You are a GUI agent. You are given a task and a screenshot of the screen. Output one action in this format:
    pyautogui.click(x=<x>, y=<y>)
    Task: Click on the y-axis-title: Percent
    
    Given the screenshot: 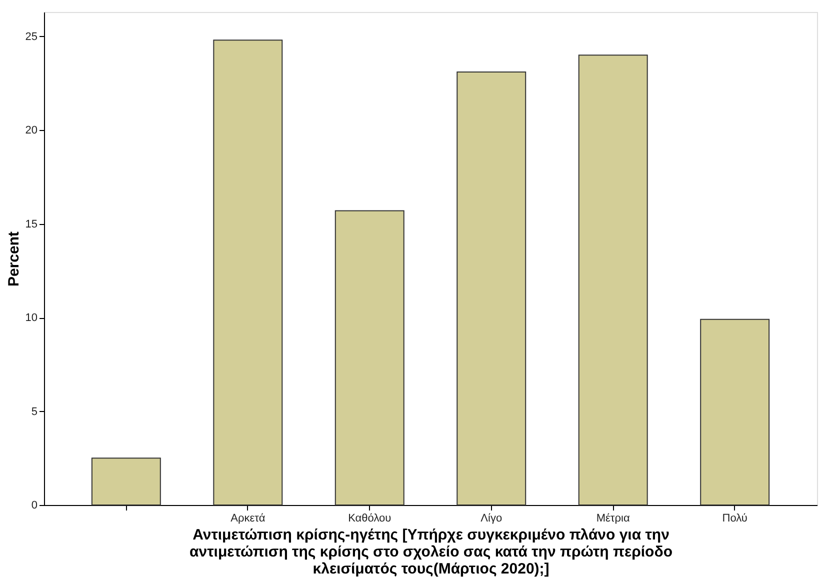 What is the action you would take?
    pyautogui.click(x=13, y=259)
    